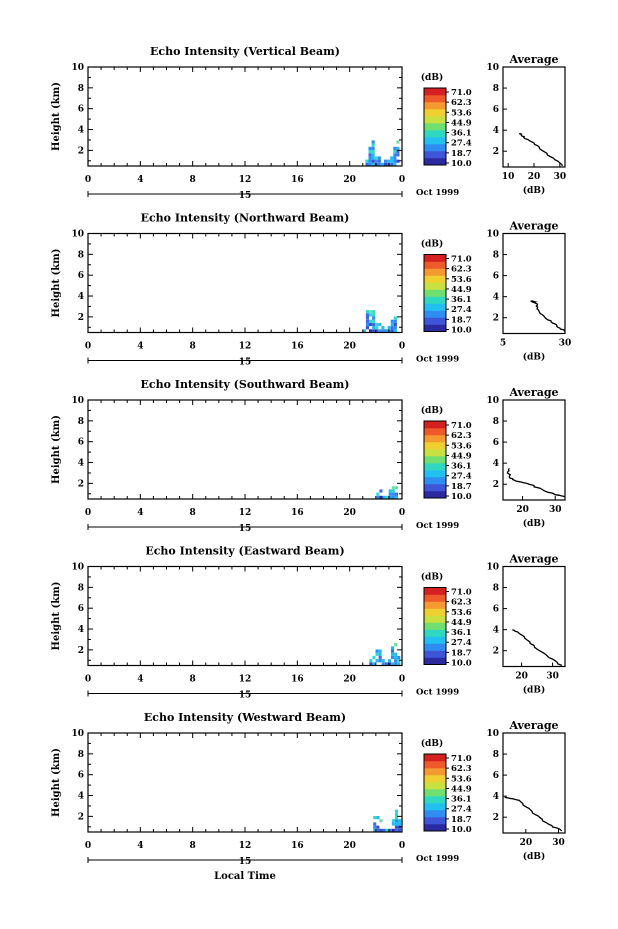  What do you see at coordinates (461, 270) in the screenshot?
I see `colorbar-label: 62.3` at bounding box center [461, 270].